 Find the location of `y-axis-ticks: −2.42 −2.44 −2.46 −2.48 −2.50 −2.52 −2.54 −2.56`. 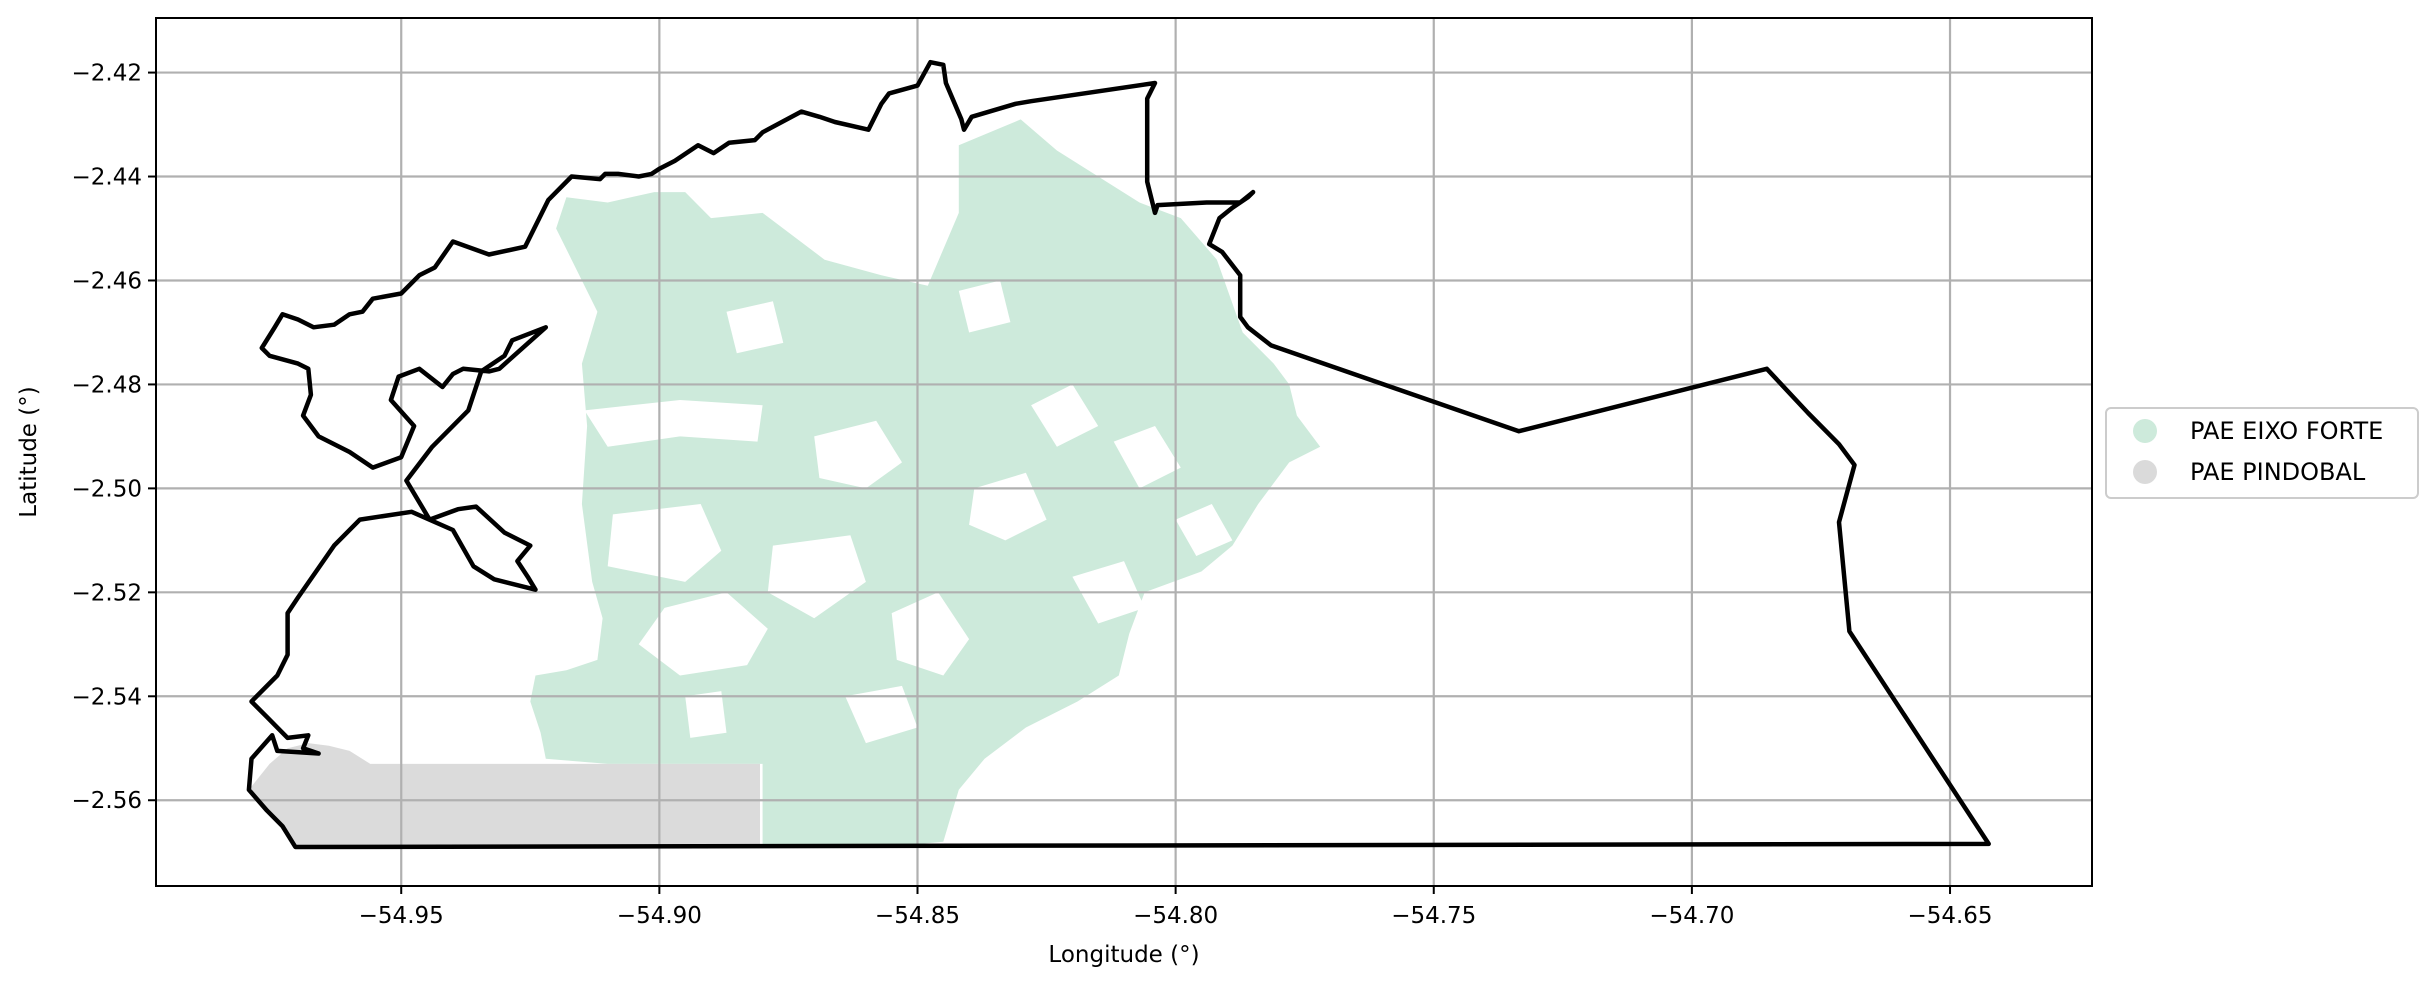

y-axis-ticks: −2.42 −2.44 −2.46 −2.48 −2.50 −2.52 −2.54 −2.56 is located at coordinates (114, 437).